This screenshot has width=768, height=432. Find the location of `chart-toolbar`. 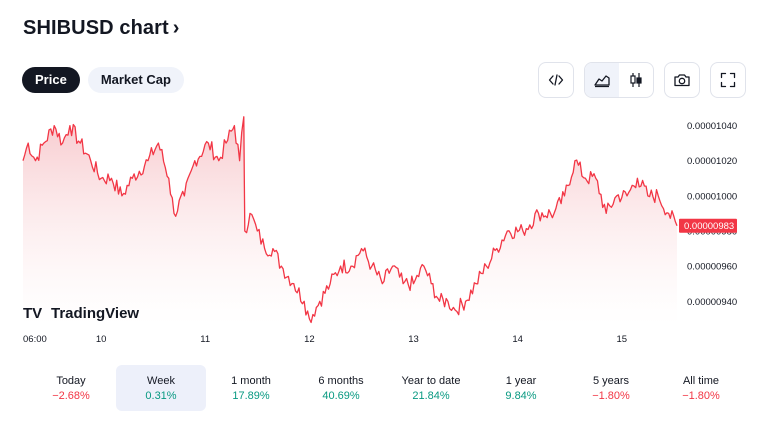

chart-toolbar is located at coordinates (642, 80).